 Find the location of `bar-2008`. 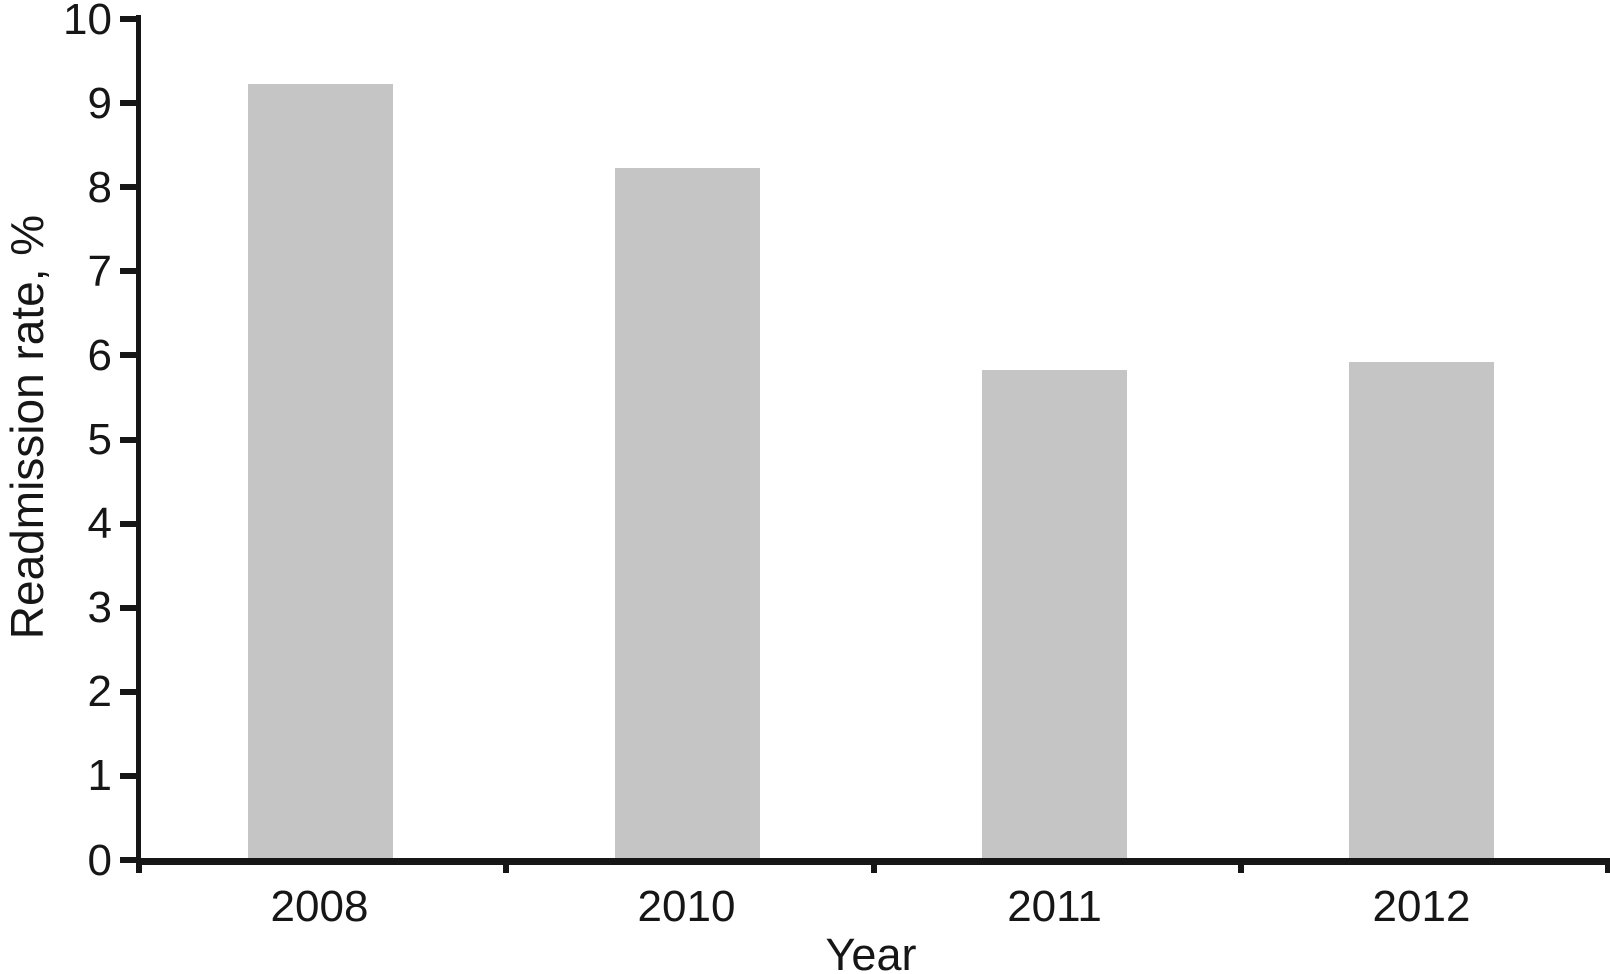

bar-2008 is located at coordinates (320, 471).